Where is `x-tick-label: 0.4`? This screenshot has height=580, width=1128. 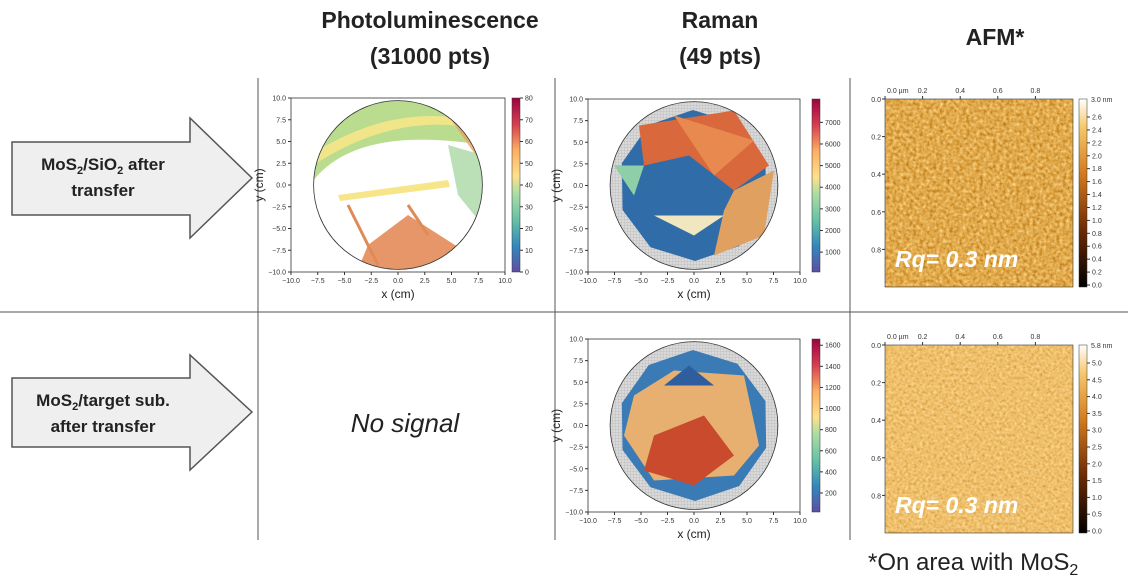
x-tick-label: 0.4 is located at coordinates (960, 337).